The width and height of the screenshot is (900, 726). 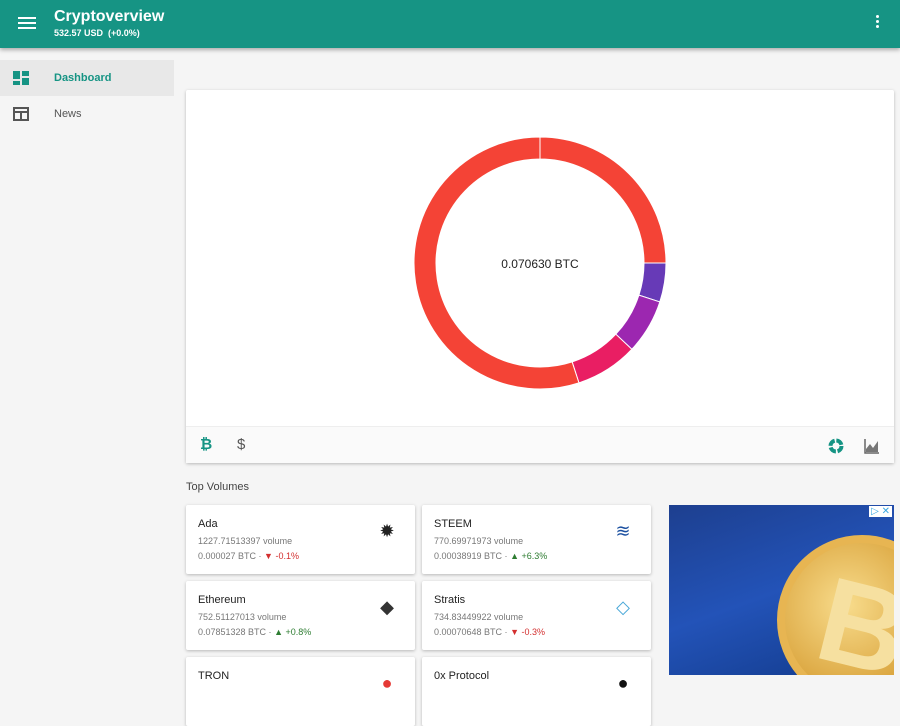 What do you see at coordinates (217, 487) in the screenshot?
I see `section-title: Top Volumes` at bounding box center [217, 487].